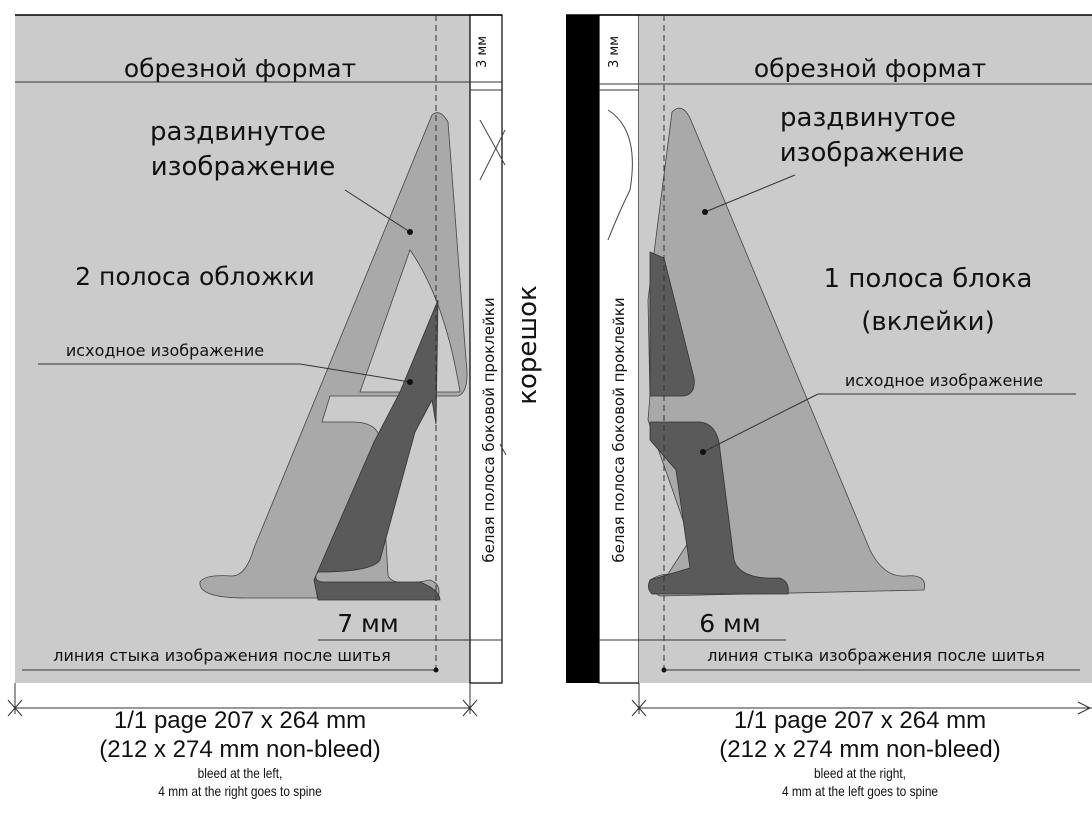  What do you see at coordinates (240, 791) in the screenshot?
I see `left-caption-spine: 4 mm at the right goes to spine` at bounding box center [240, 791].